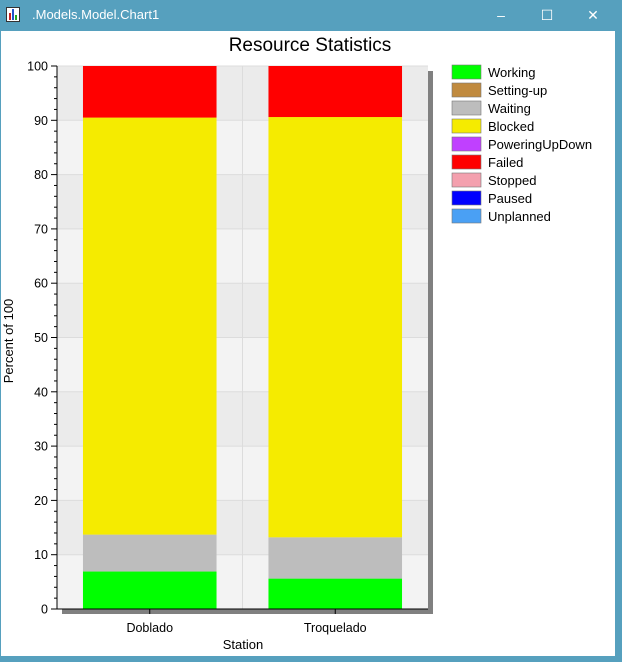 The height and width of the screenshot is (662, 622). Describe the element at coordinates (149, 590) in the screenshot. I see `bar-segment-working-doblado` at that location.